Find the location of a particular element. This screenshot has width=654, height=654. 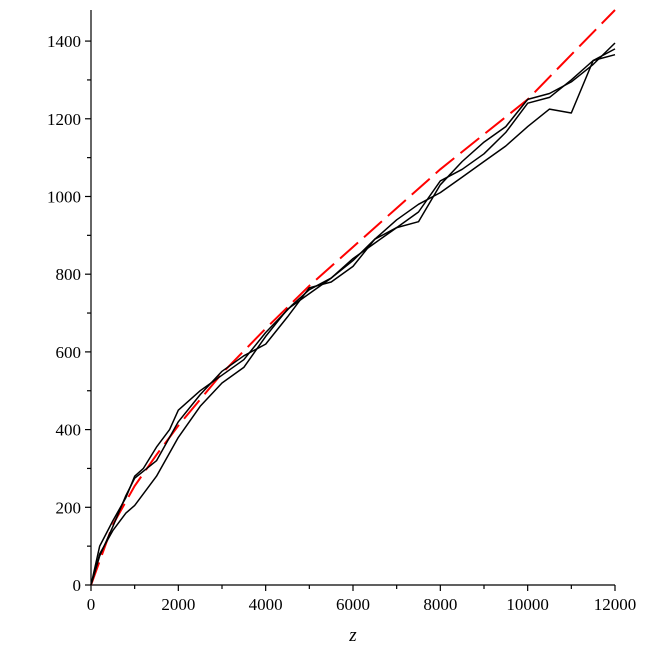

x-tick-label: 2000 is located at coordinates (178, 604).